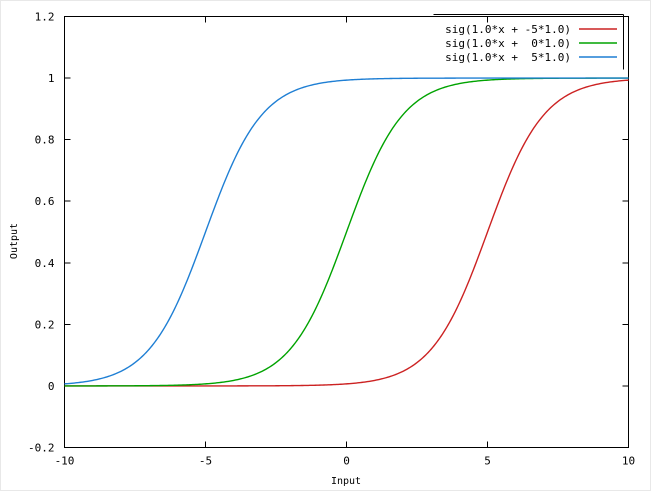  I want to click on y-tick-label: 0.6, so click(45, 201).